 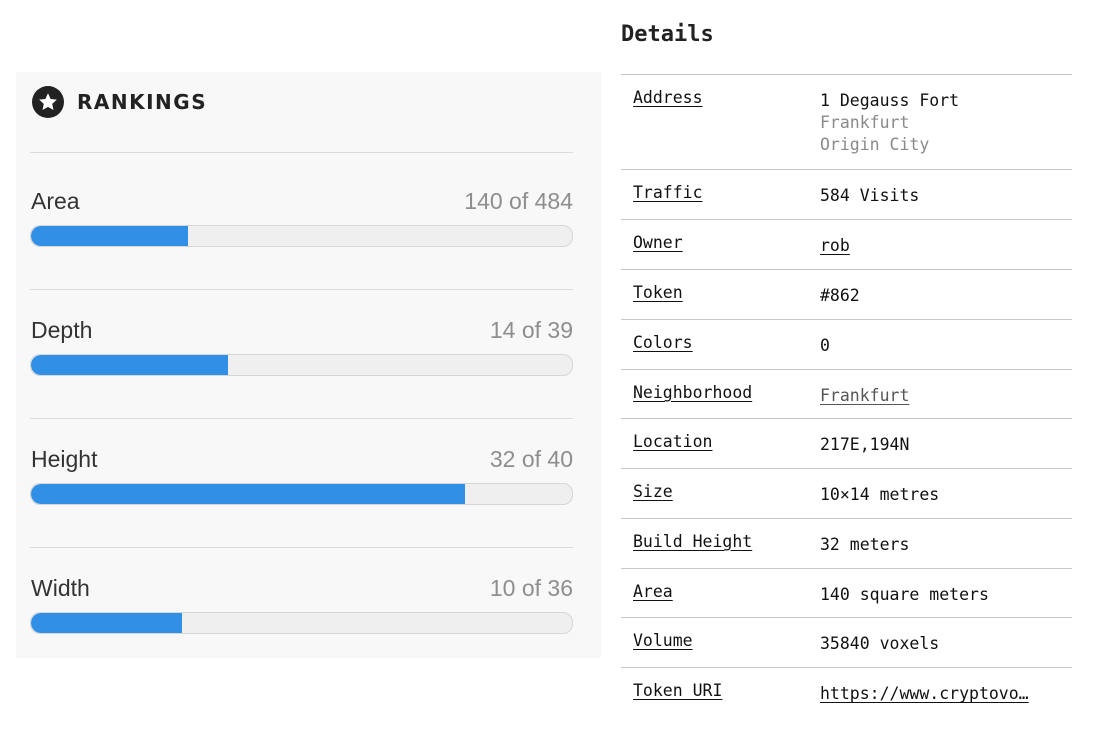 I want to click on details-row-owner: Owner rob, so click(x=846, y=245).